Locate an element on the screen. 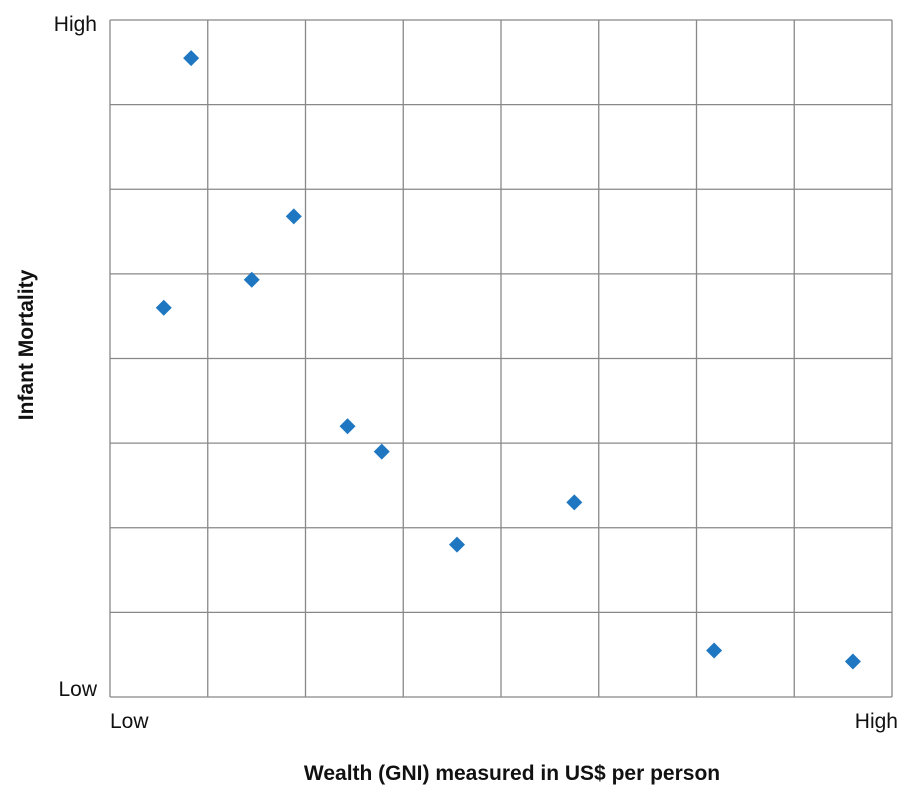 Image resolution: width=906 pixels, height=787 pixels. y-axis-title: Infant Mortality is located at coordinates (26, 344).